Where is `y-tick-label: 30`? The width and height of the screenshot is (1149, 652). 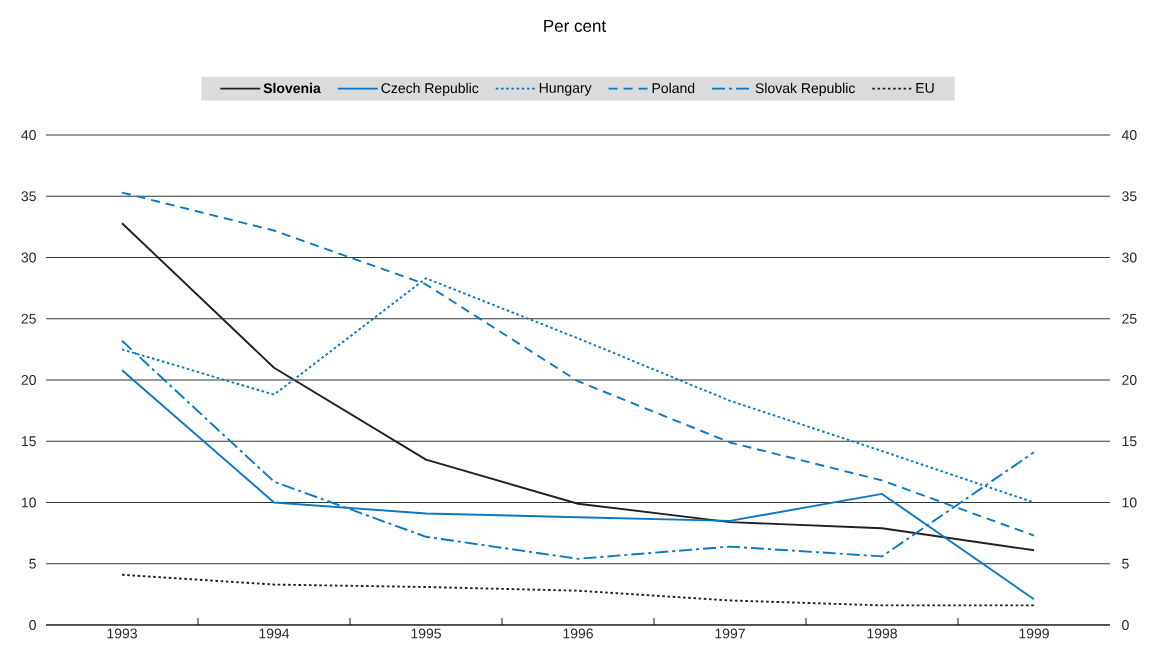 y-tick-label: 30 is located at coordinates (28, 257).